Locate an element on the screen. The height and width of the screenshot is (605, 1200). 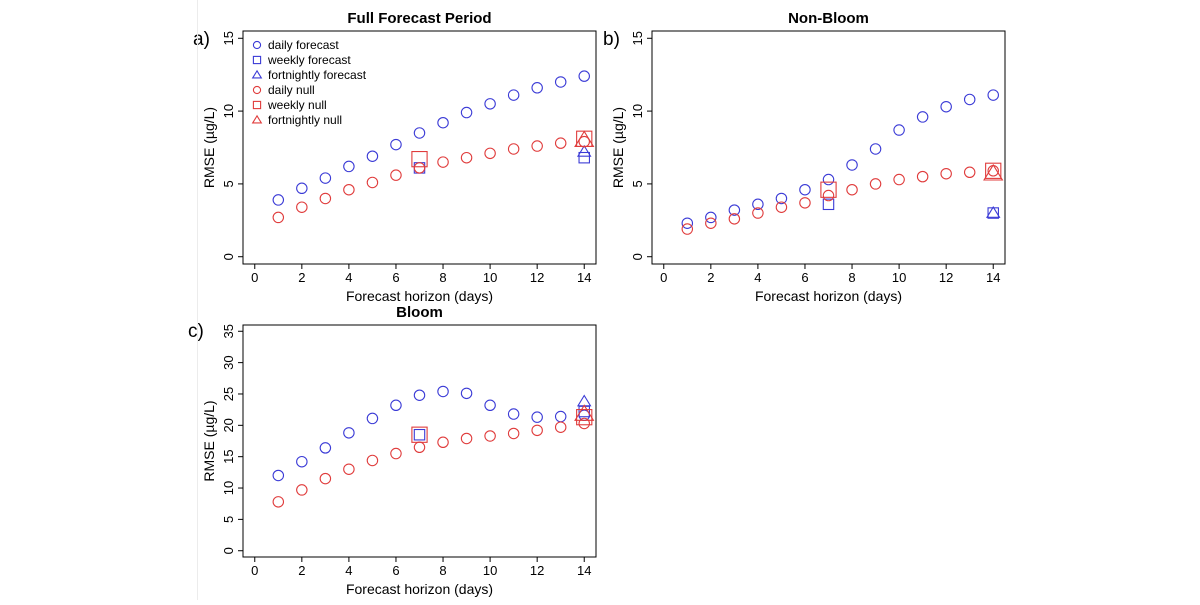
x-tick-label: 10 is located at coordinates (490, 570).